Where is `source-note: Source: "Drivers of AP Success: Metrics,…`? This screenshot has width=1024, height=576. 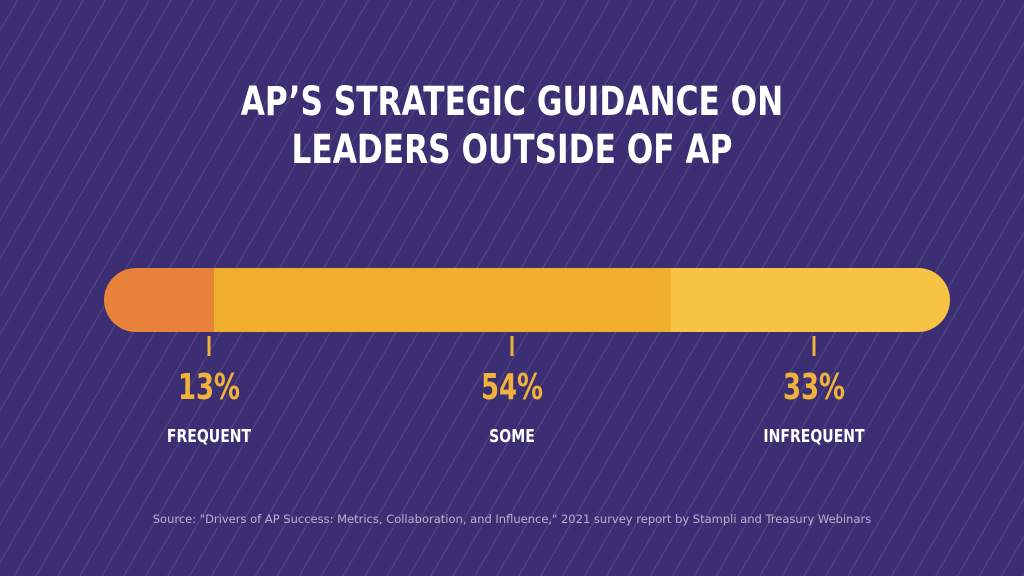
source-note: Source: "Drivers of AP Success: Metrics,… is located at coordinates (512, 519).